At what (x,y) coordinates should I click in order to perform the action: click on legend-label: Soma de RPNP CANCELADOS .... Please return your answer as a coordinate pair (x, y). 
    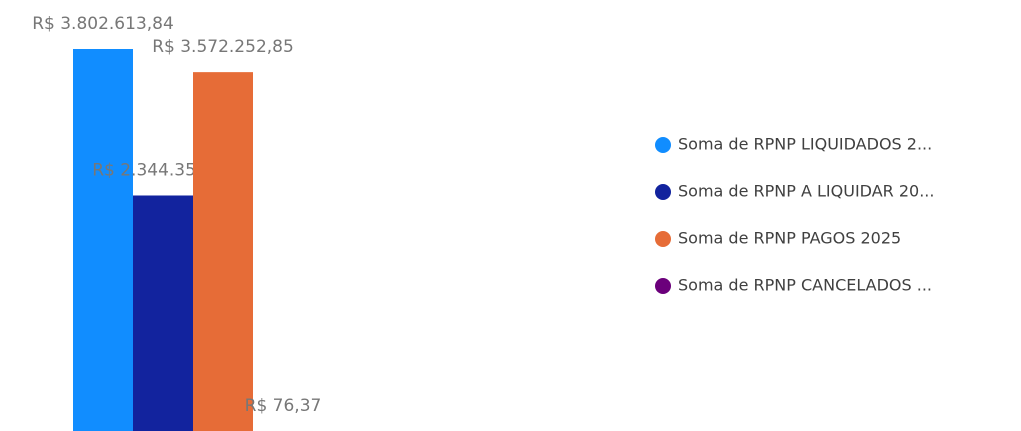
    Looking at the image, I should click on (805, 285).